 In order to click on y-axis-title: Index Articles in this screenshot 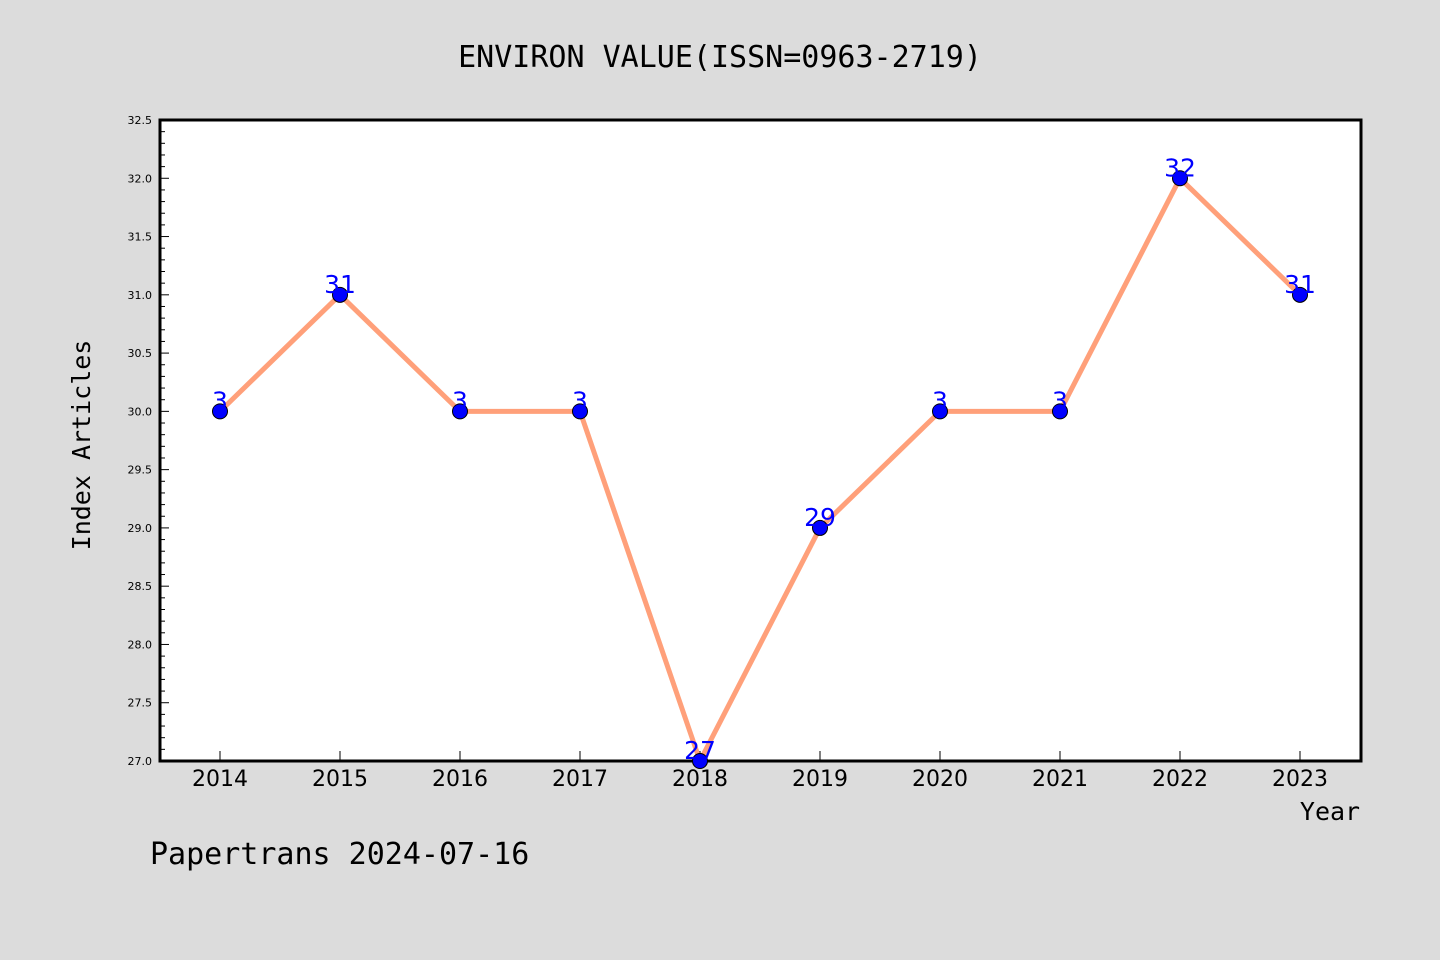, I will do `click(81, 445)`.